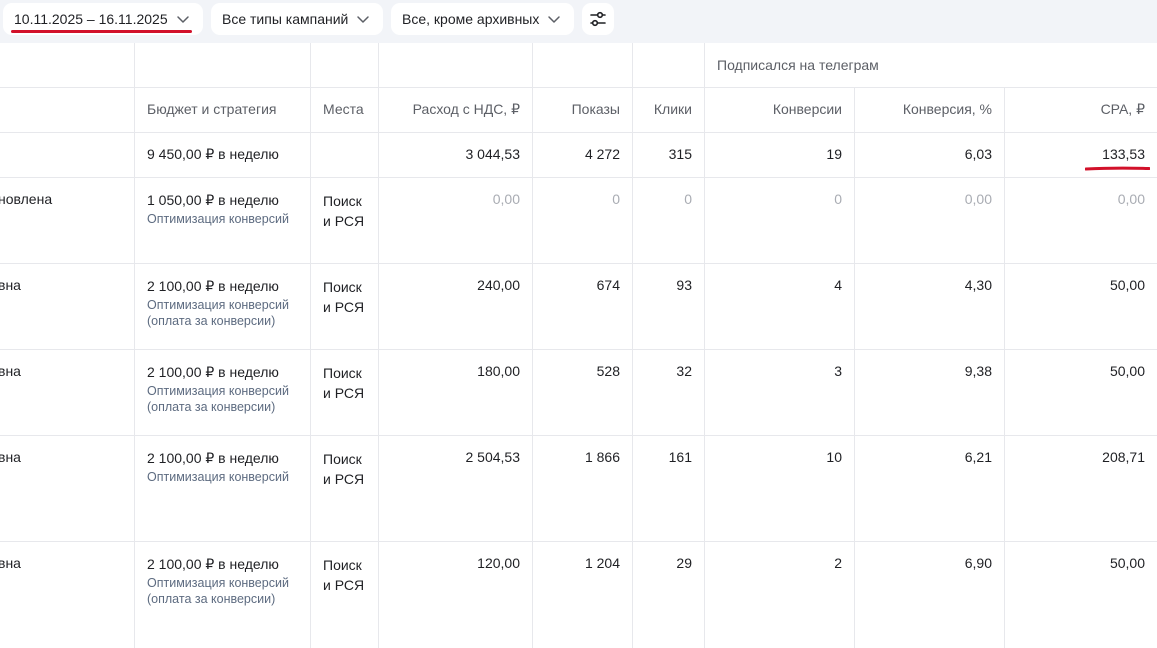 The width and height of the screenshot is (1157, 648). I want to click on total-conversion-rate: 6,03, so click(978, 154).